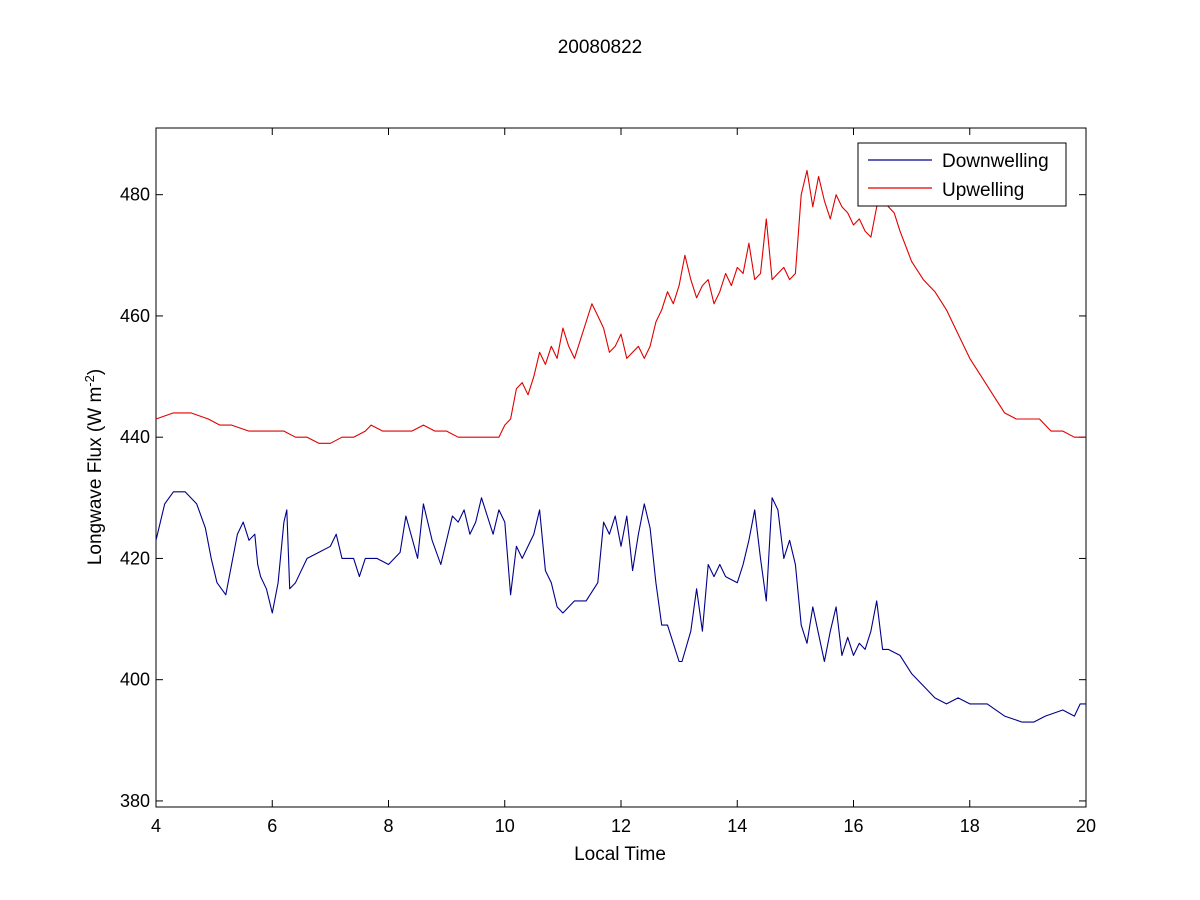 The width and height of the screenshot is (1200, 900). Describe the element at coordinates (135, 195) in the screenshot. I see `y-tick-label: 480` at that location.